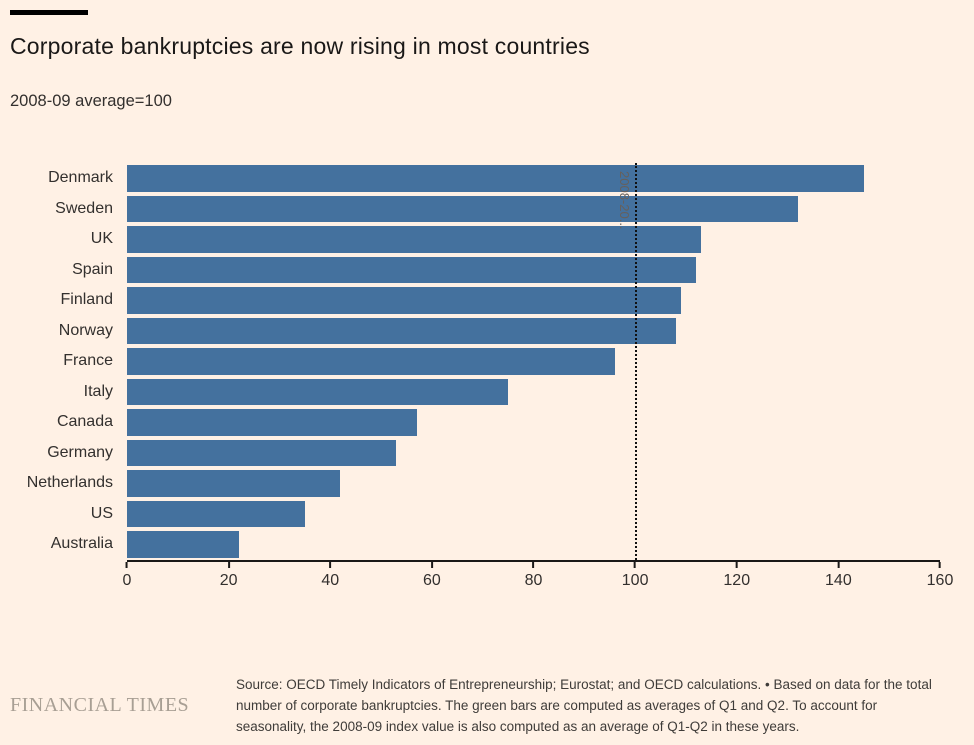  I want to click on x-axis-tick: 120, so click(737, 575).